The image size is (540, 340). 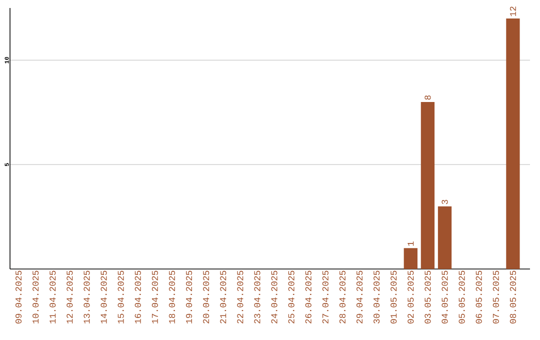 I want to click on x-tick-label: 08.05.2025, so click(x=513, y=297).